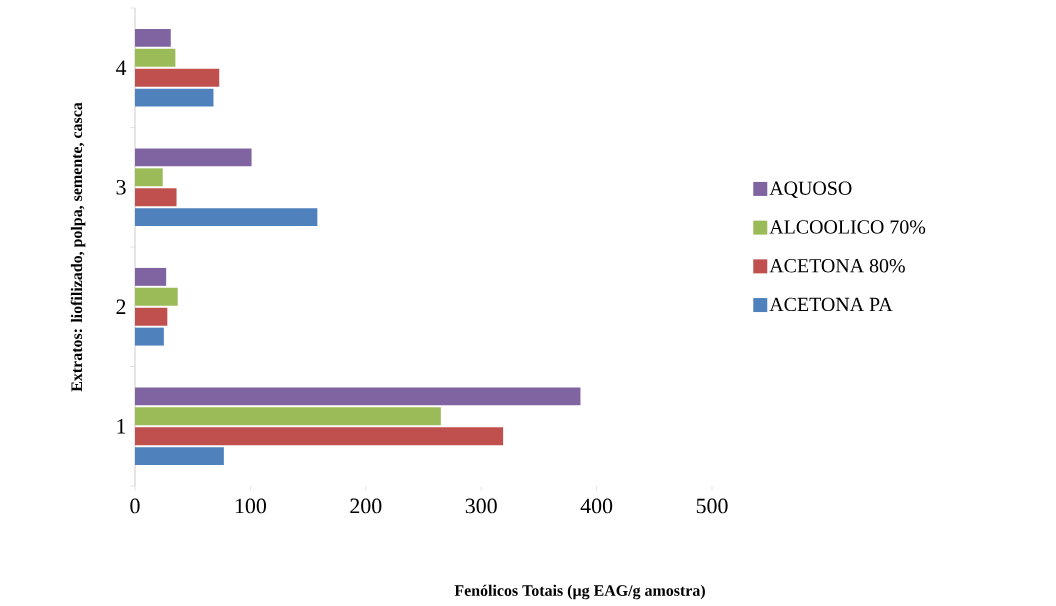 The width and height of the screenshot is (1056, 606). I want to click on x-tick-label: 100, so click(251, 506).